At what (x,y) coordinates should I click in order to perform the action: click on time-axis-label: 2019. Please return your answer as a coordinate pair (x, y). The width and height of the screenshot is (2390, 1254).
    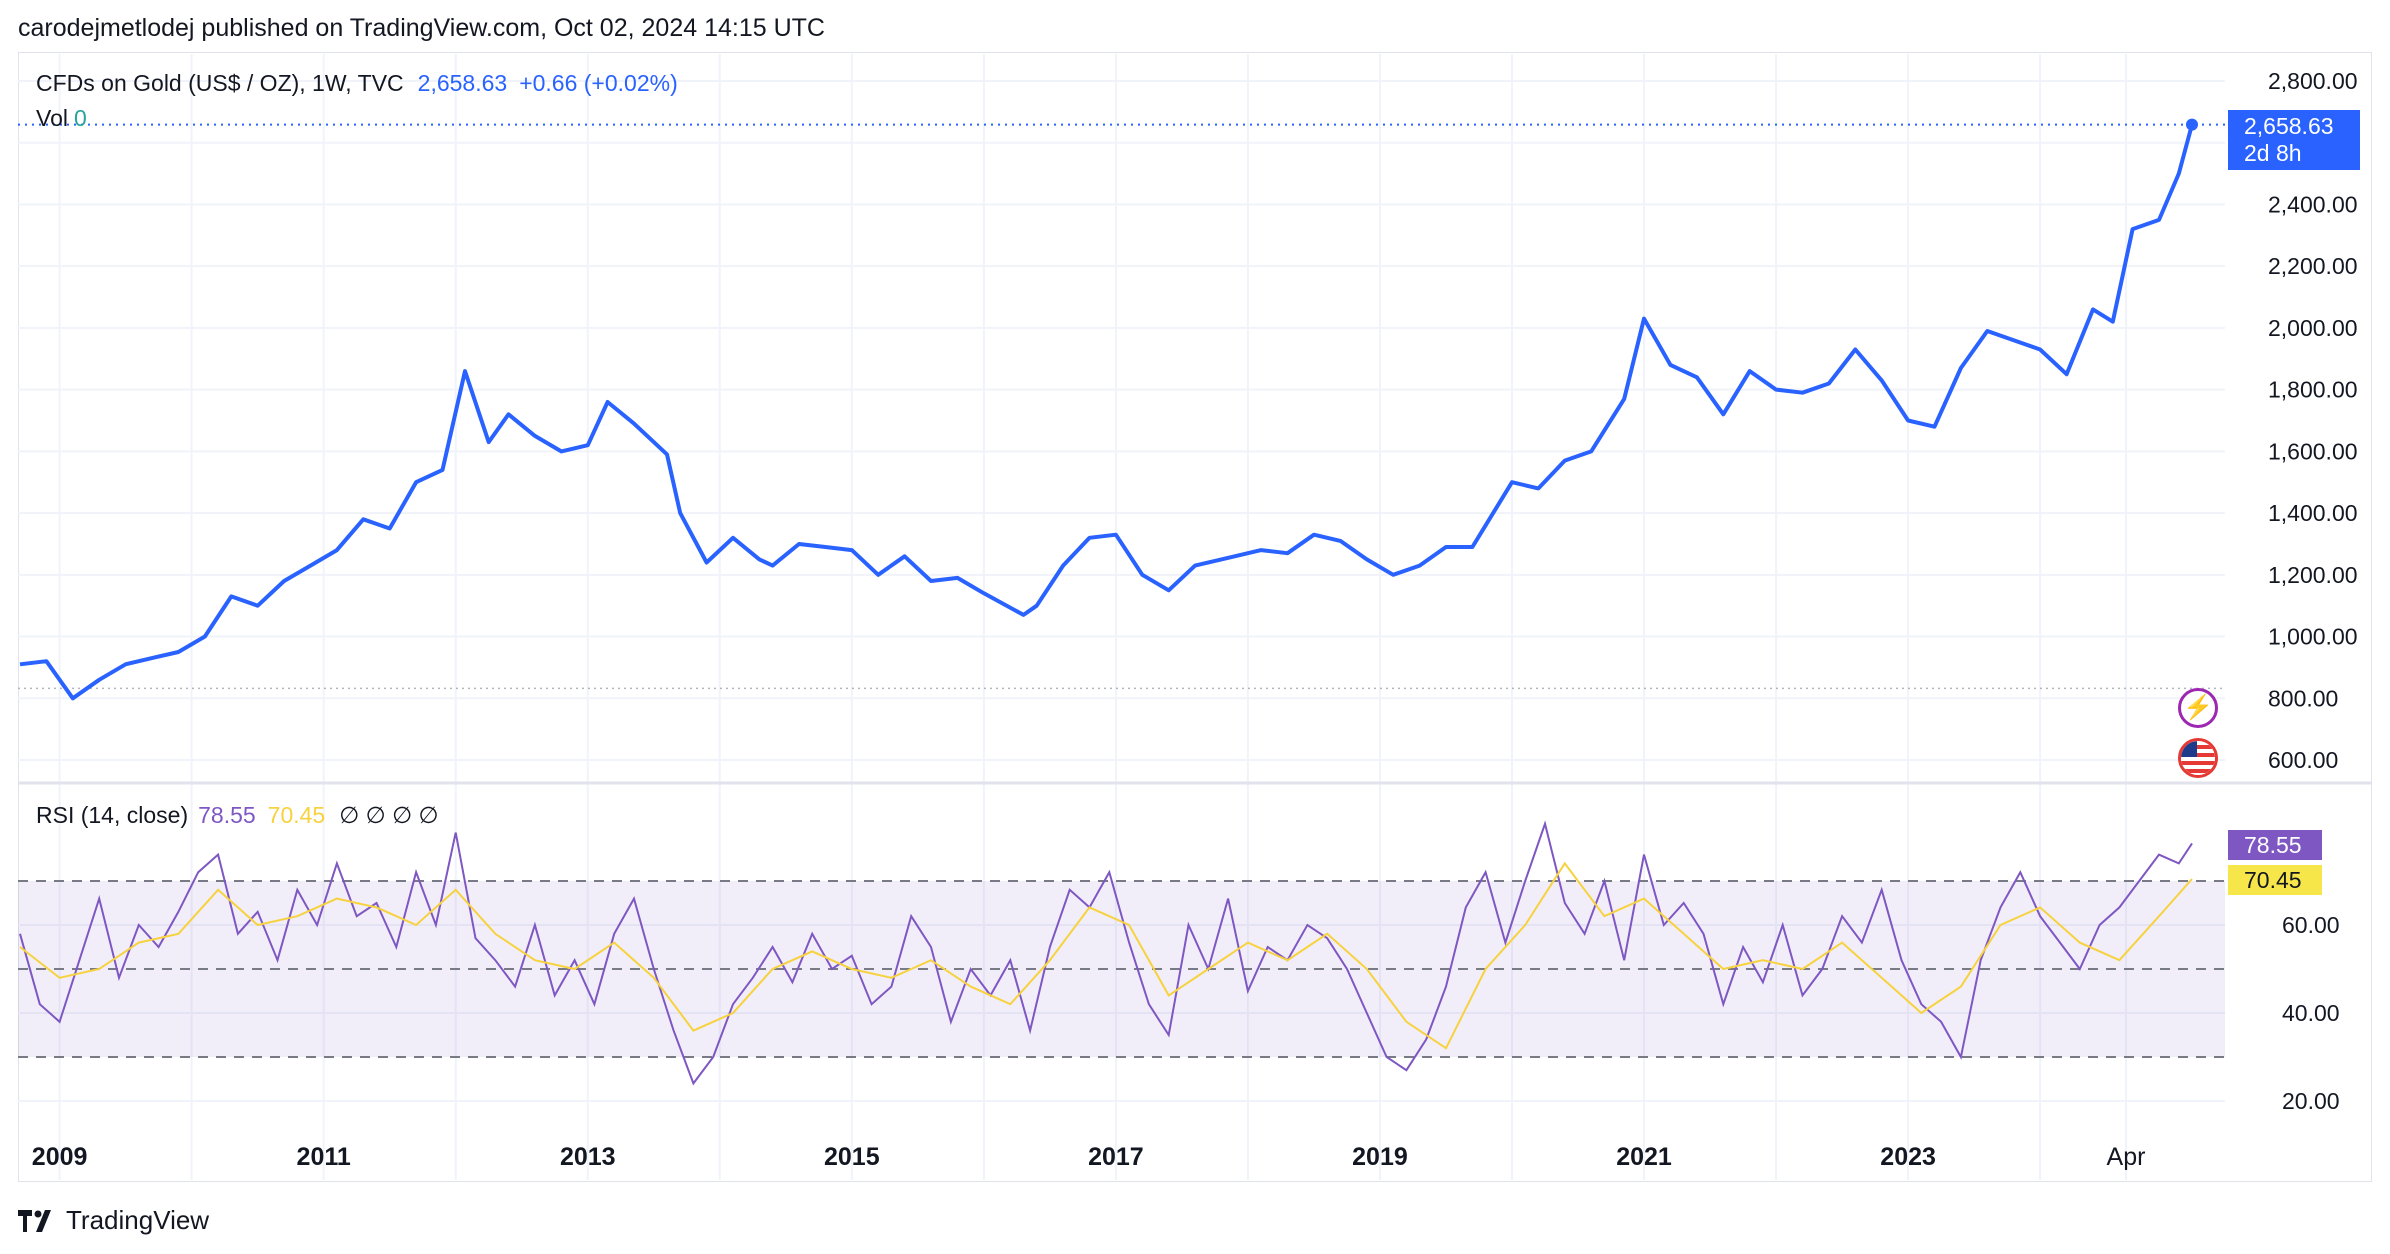
    Looking at the image, I should click on (1380, 1157).